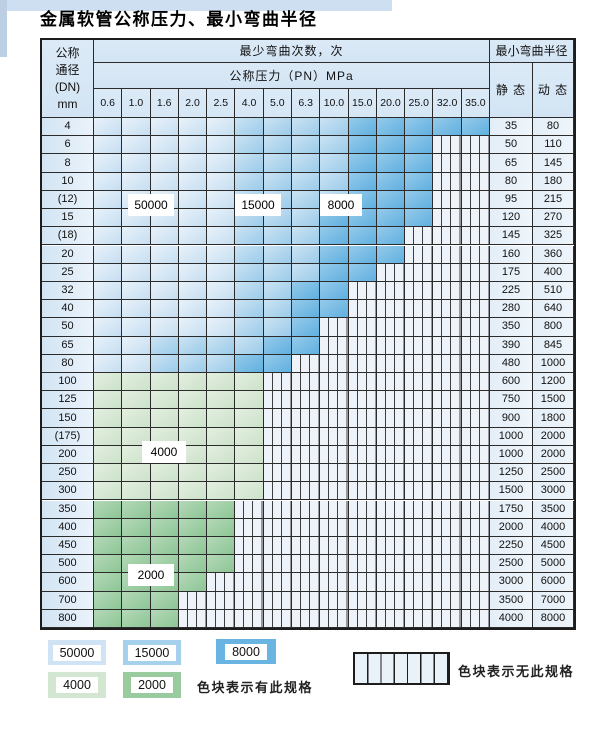  I want to click on legend-swatch-2000: 2000, so click(152, 685).